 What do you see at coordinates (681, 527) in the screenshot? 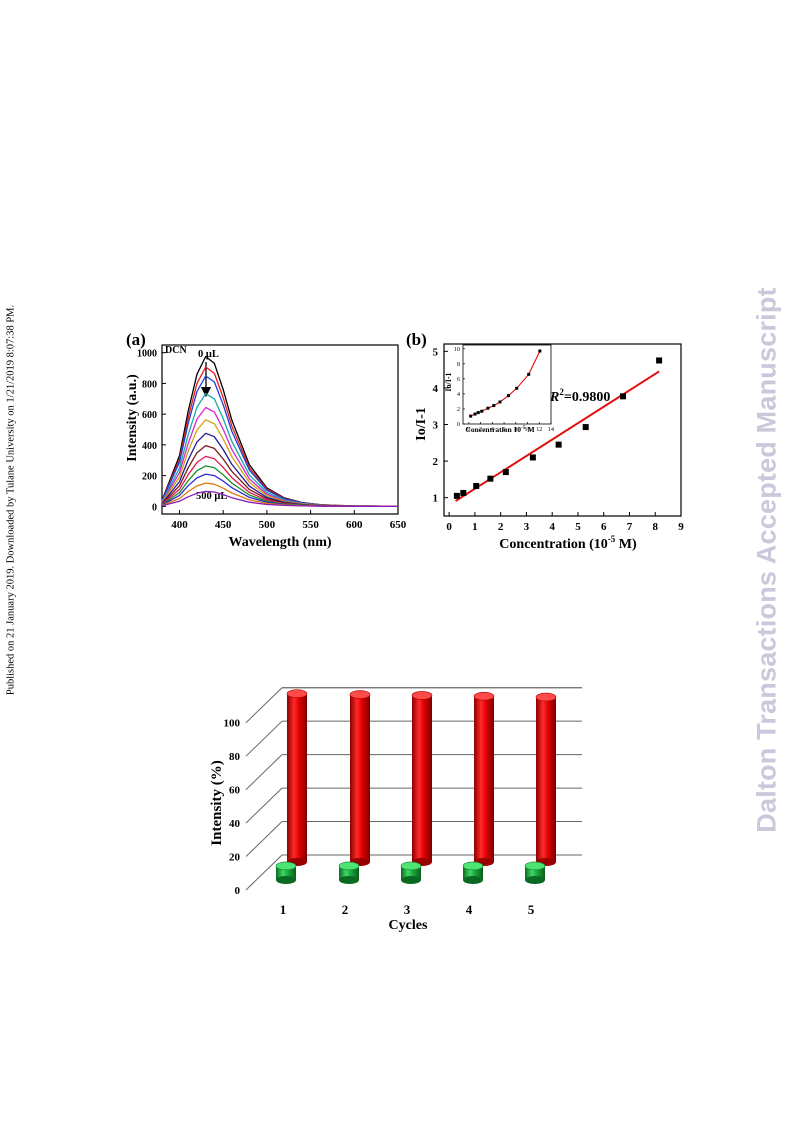
I see `panel-b-x-tick-label: 9` at bounding box center [681, 527].